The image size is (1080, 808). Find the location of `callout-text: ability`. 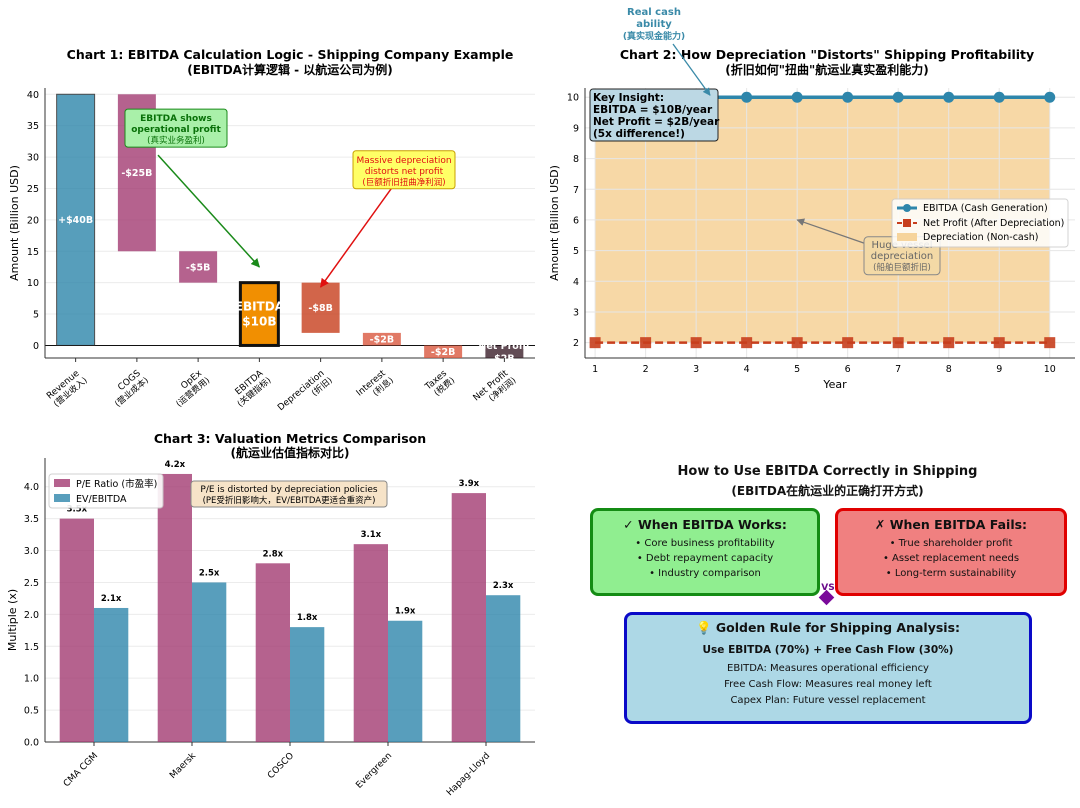

callout-text: ability is located at coordinates (654, 24).